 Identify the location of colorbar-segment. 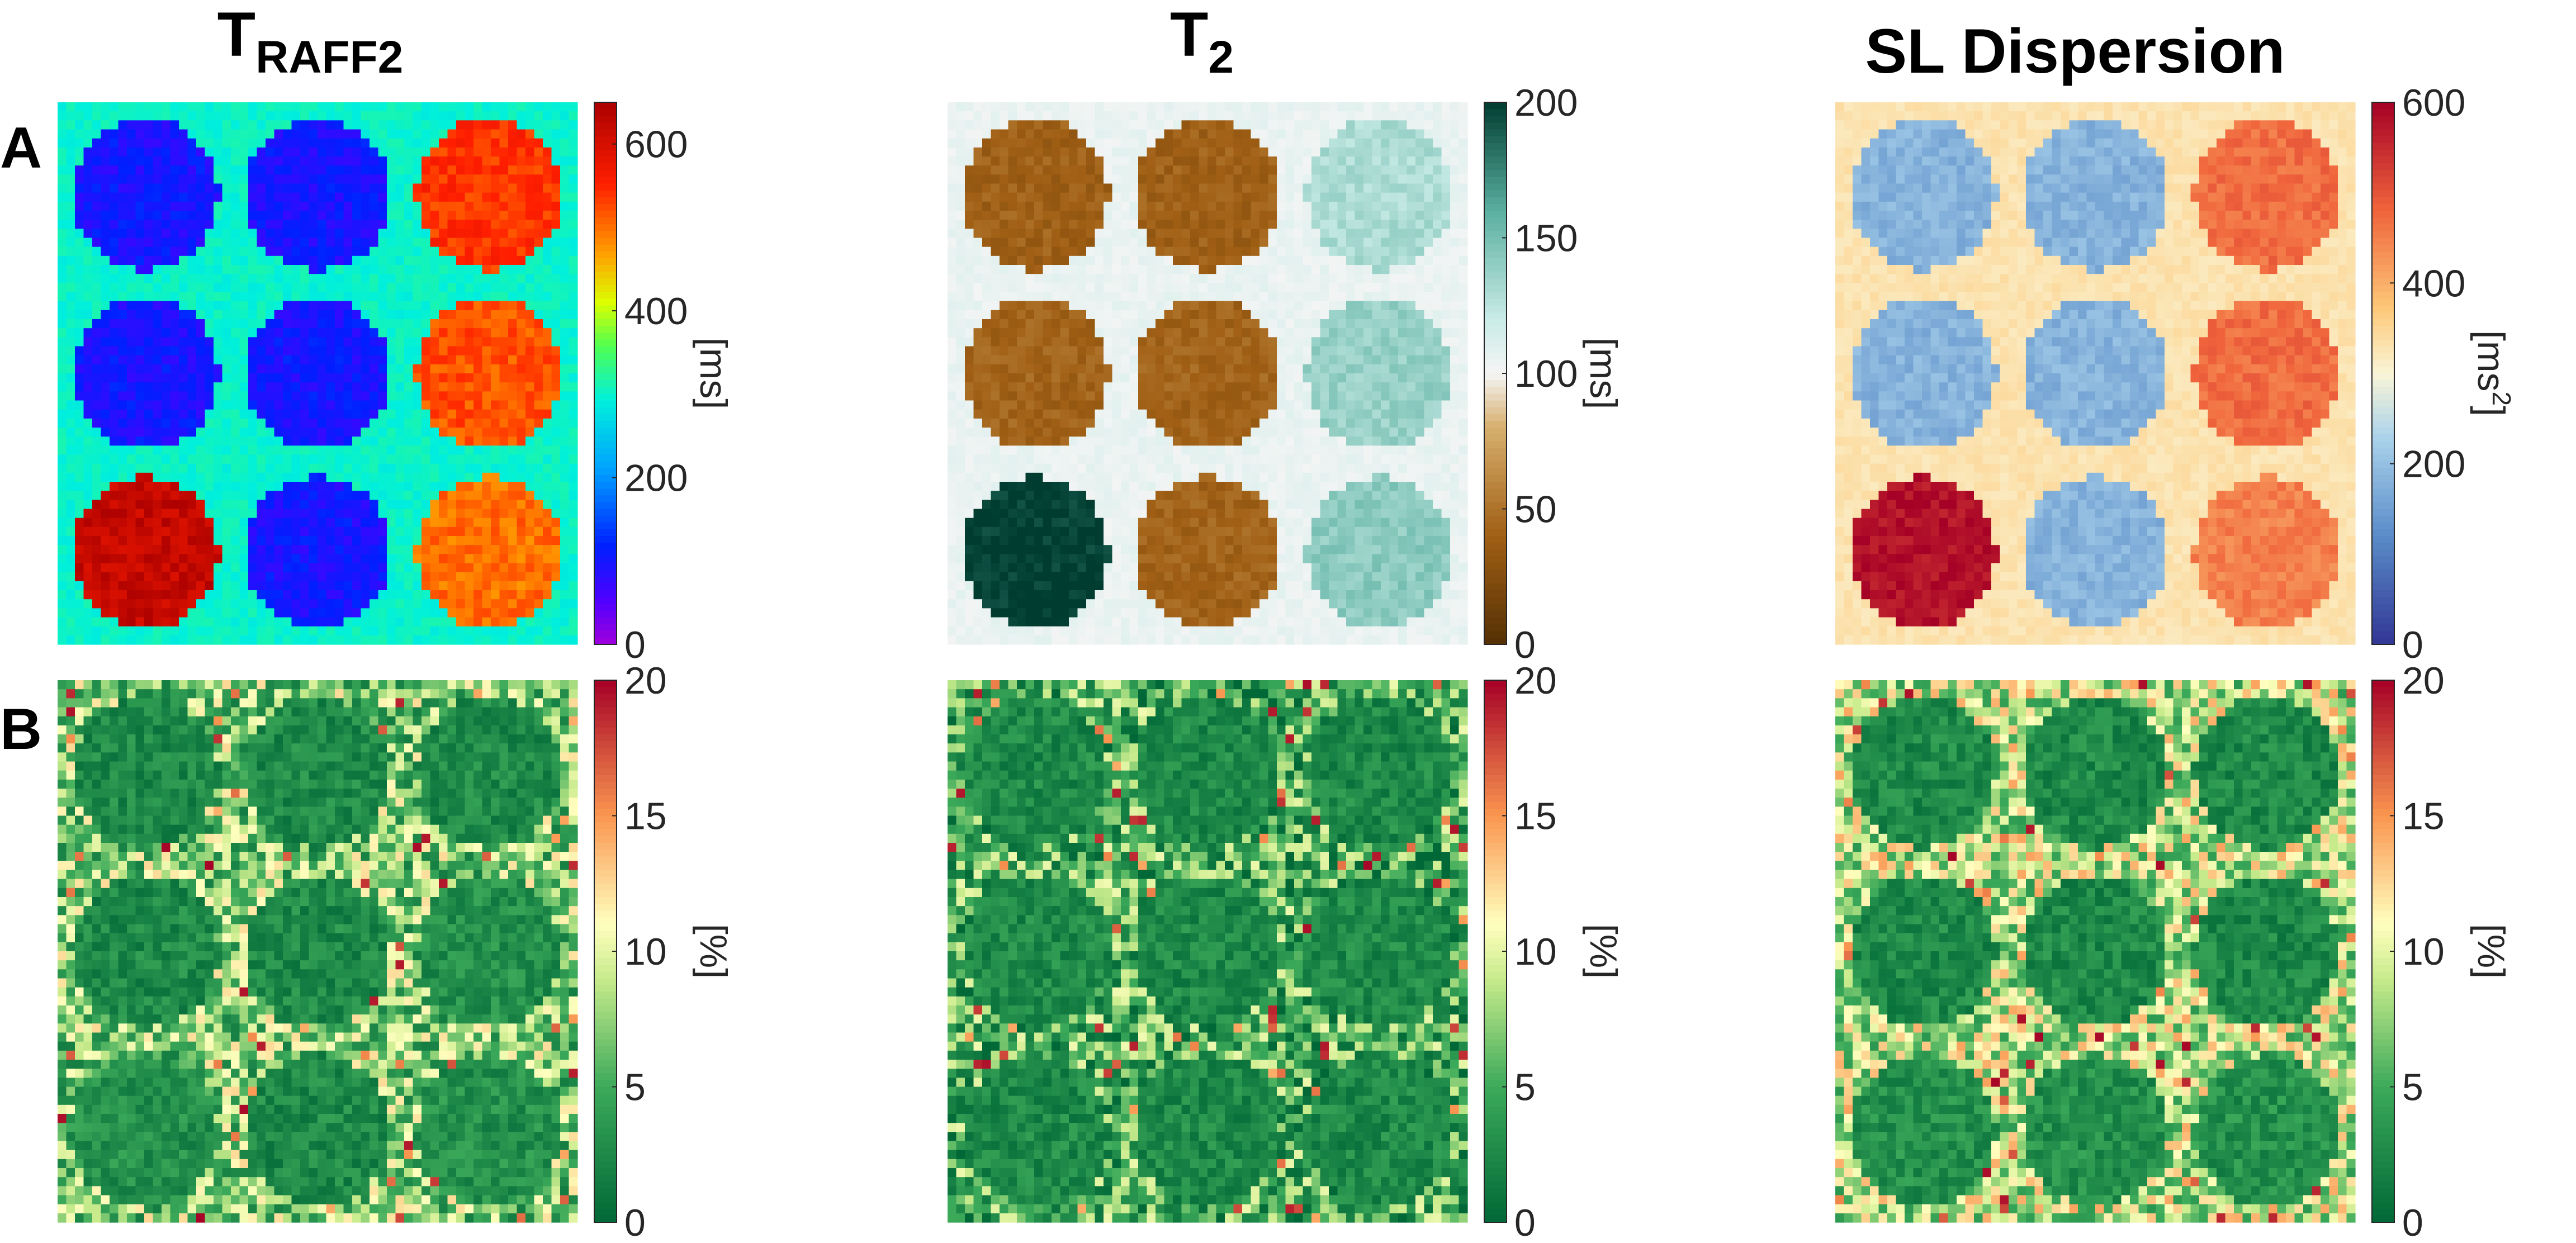
(605, 194).